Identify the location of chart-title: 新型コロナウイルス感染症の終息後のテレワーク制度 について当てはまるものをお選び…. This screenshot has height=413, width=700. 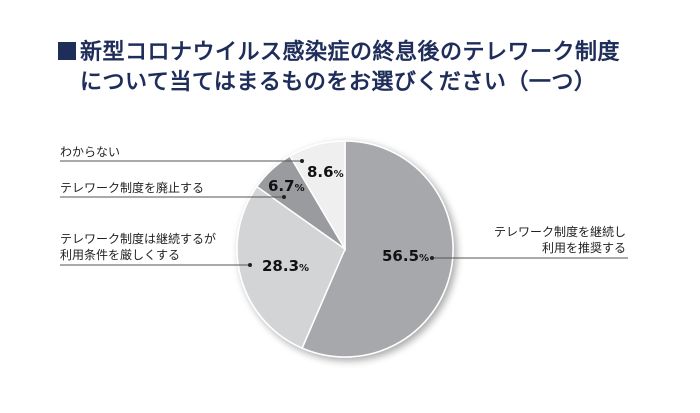
(339, 68).